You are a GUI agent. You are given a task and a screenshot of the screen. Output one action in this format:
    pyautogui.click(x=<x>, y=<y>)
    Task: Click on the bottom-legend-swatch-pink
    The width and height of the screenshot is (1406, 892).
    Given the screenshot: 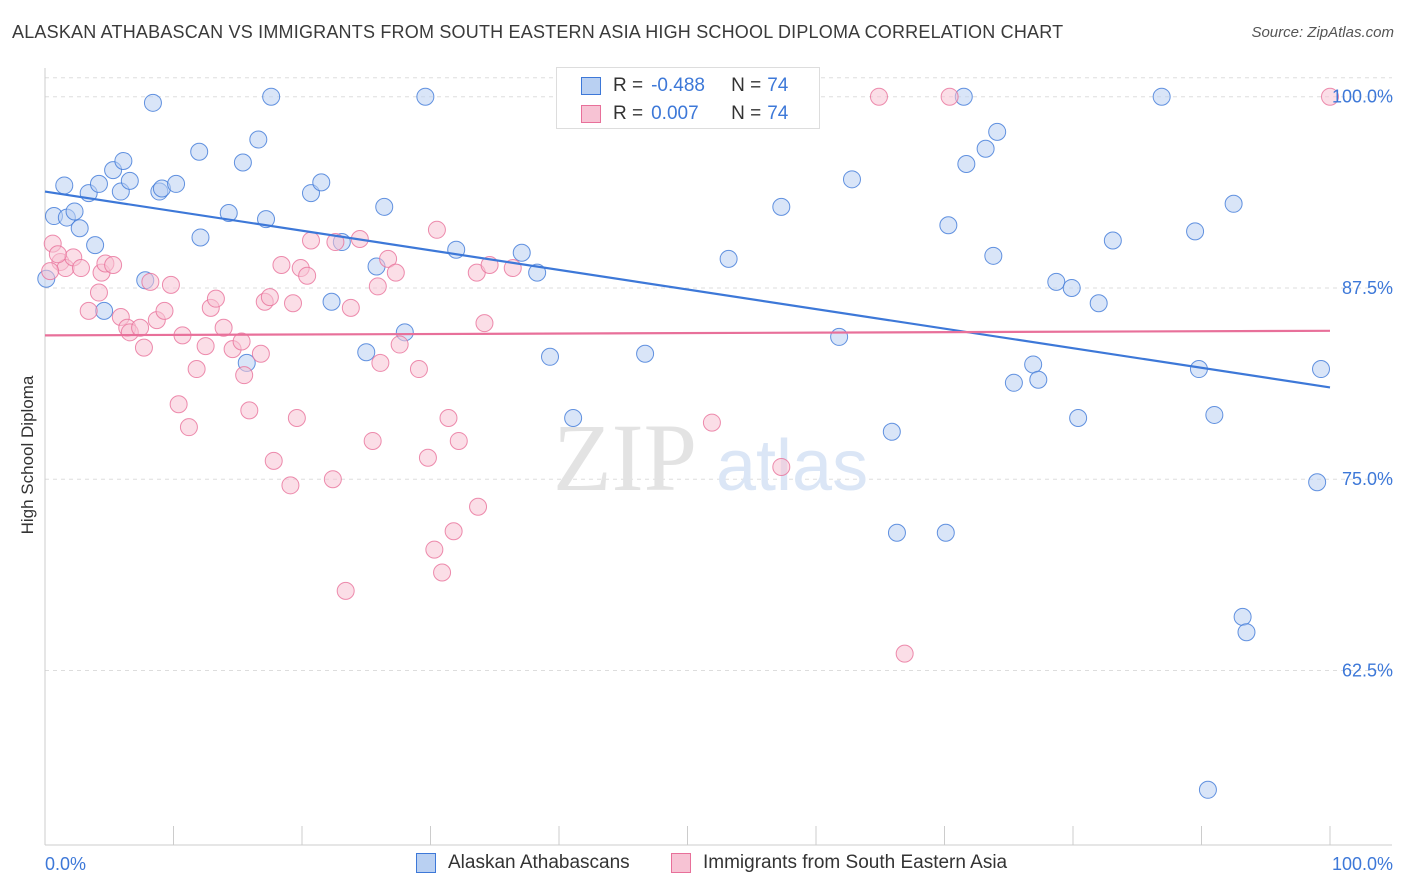 What is the action you would take?
    pyautogui.click(x=681, y=863)
    